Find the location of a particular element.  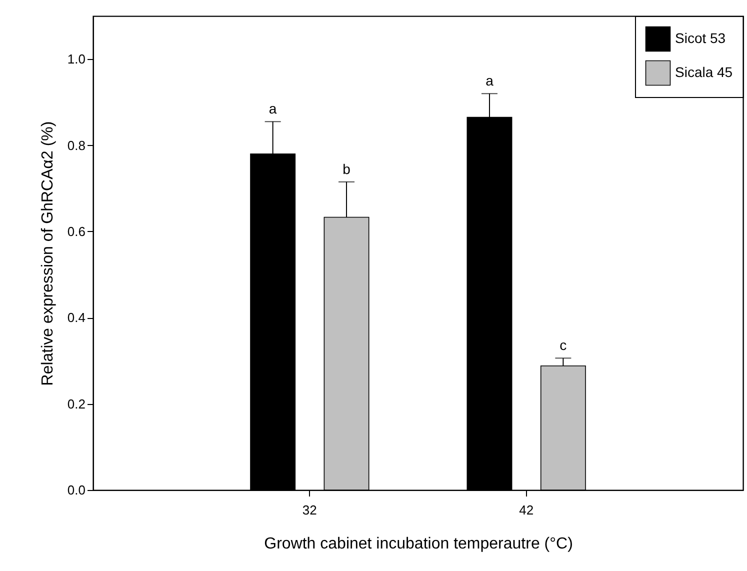

y-tick-label: 1.0 is located at coordinates (76, 59).